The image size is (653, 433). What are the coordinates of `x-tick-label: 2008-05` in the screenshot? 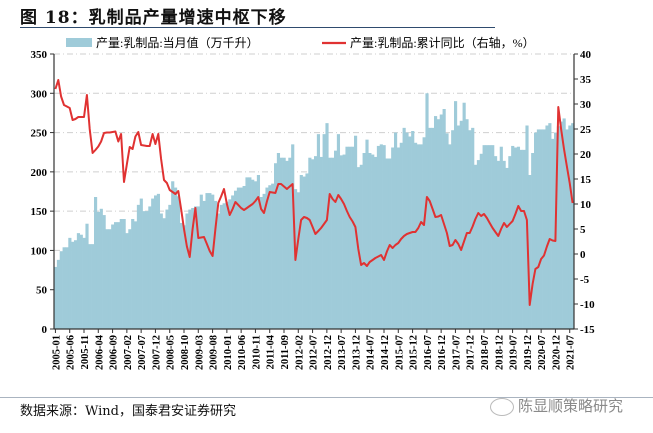 It's located at (171, 352).